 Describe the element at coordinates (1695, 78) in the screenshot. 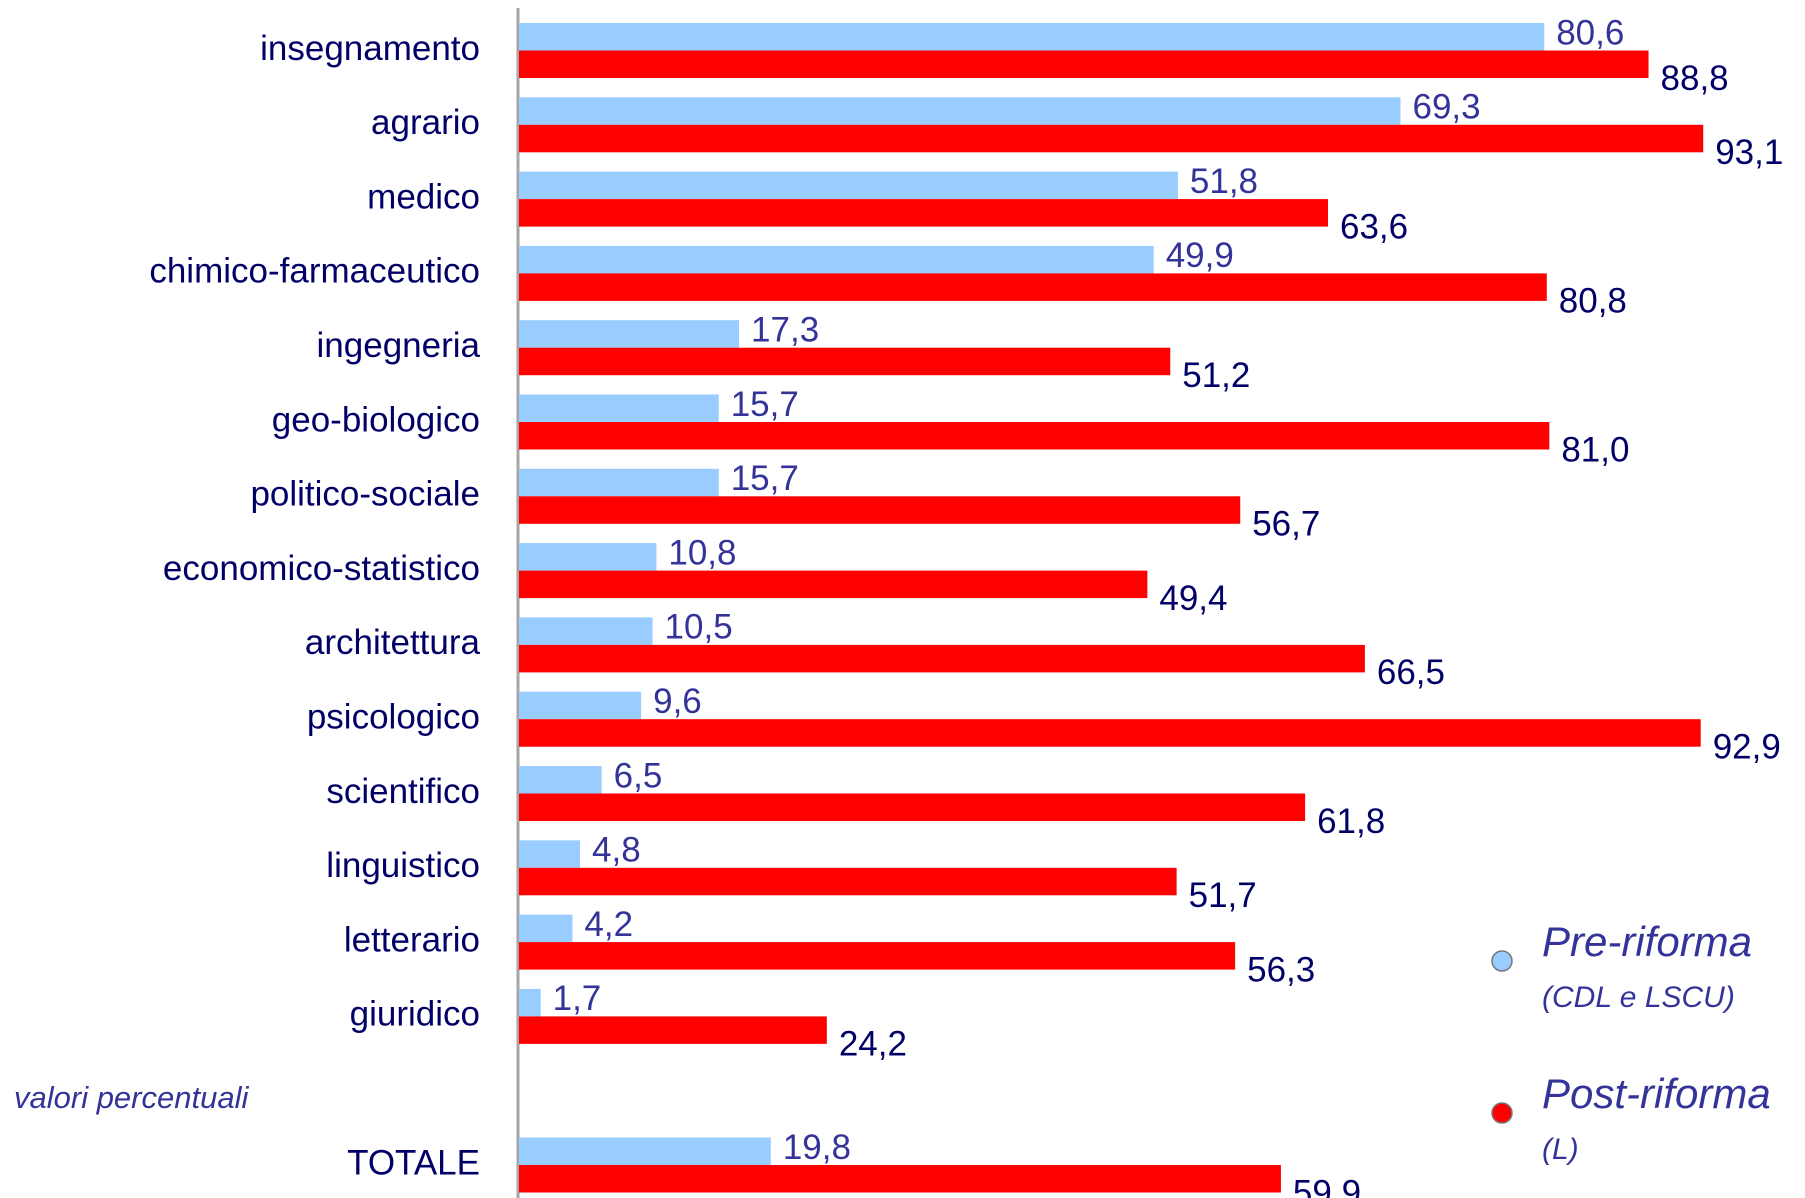

I see `value-label: 88,8` at that location.